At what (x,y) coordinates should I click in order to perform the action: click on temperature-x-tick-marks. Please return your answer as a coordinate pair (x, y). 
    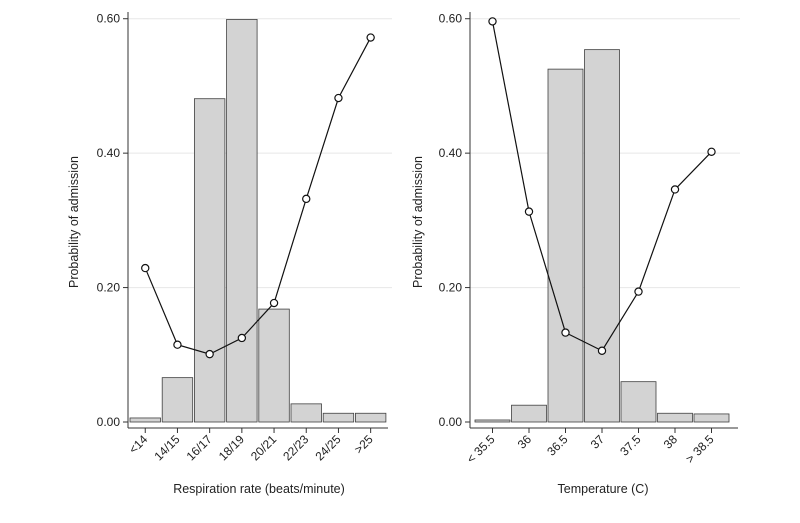
    Looking at the image, I should click on (602, 430).